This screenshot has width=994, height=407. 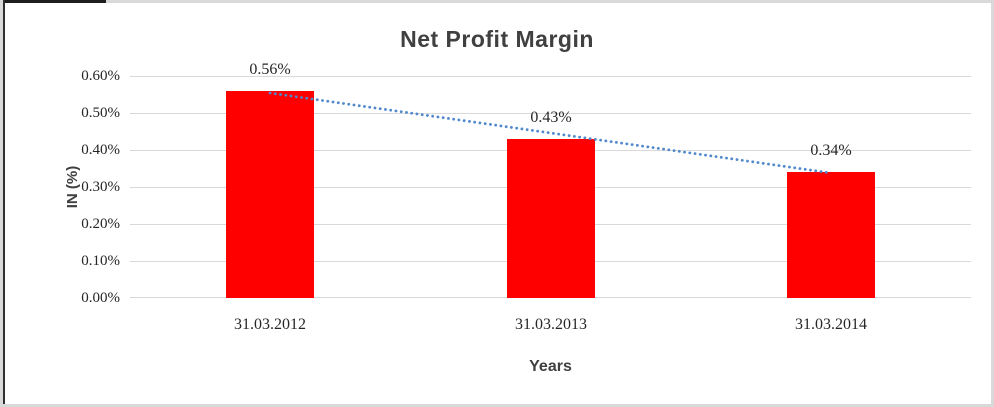 I want to click on frame-border-left, so click(x=1, y=203).